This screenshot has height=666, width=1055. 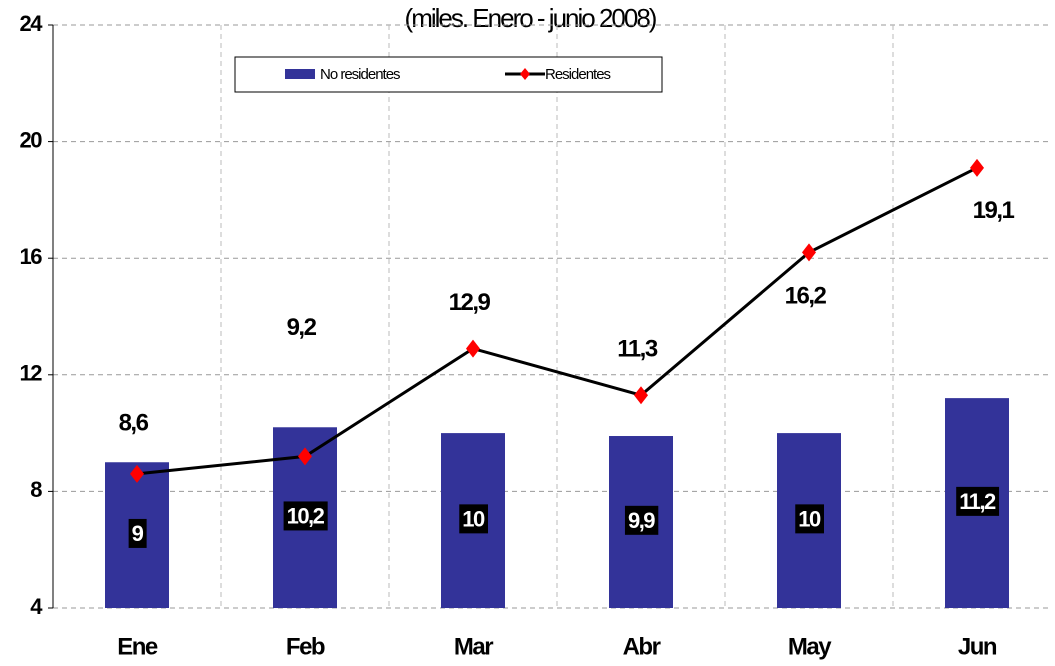 What do you see at coordinates (31, 256) in the screenshot?
I see `y-tick-label: 16` at bounding box center [31, 256].